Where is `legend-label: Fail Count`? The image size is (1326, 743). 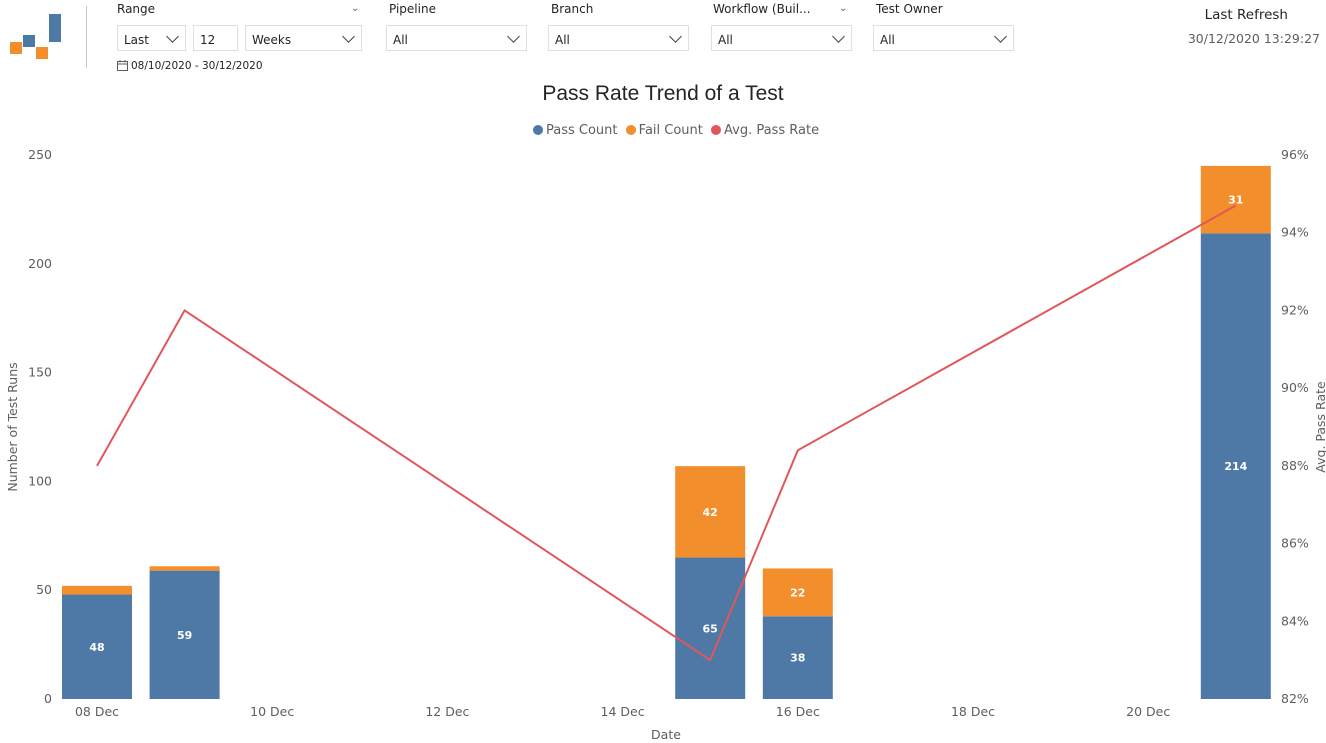 legend-label: Fail Count is located at coordinates (670, 130).